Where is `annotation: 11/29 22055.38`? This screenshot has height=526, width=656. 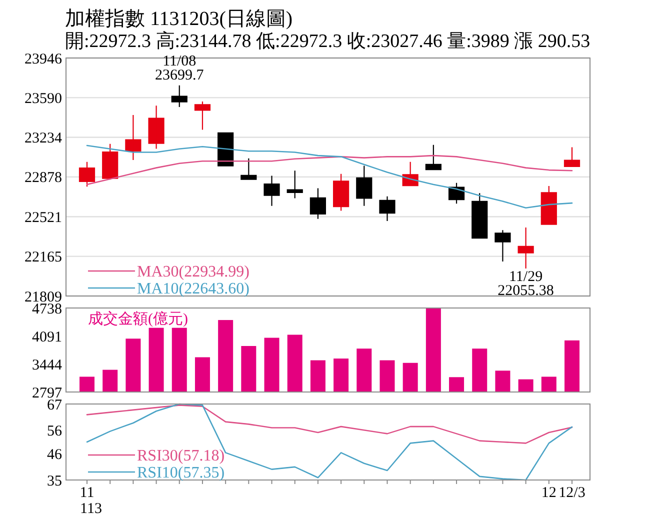 annotation: 11/29 22055.38 is located at coordinates (526, 284).